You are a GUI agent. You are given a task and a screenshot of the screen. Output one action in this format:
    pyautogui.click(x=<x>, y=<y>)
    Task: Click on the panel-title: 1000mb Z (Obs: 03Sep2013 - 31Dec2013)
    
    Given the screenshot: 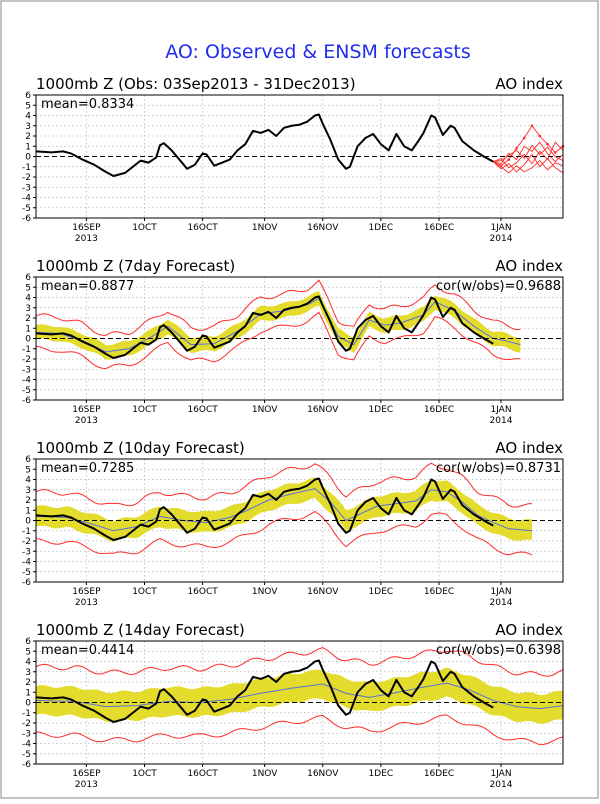 What is the action you would take?
    pyautogui.click(x=196, y=84)
    